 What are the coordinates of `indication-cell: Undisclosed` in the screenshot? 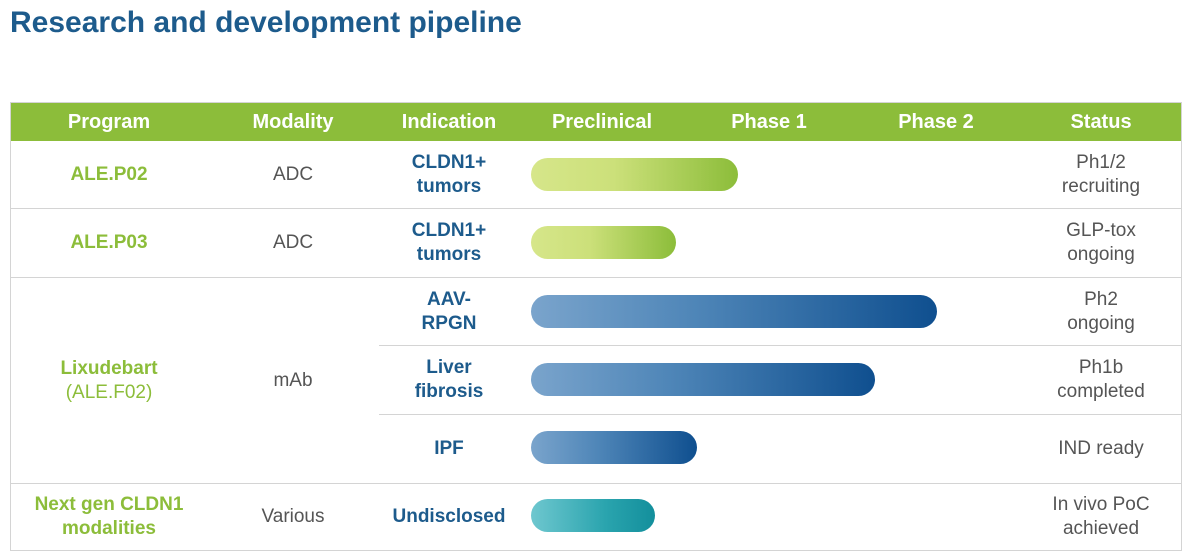 It's located at (449, 516).